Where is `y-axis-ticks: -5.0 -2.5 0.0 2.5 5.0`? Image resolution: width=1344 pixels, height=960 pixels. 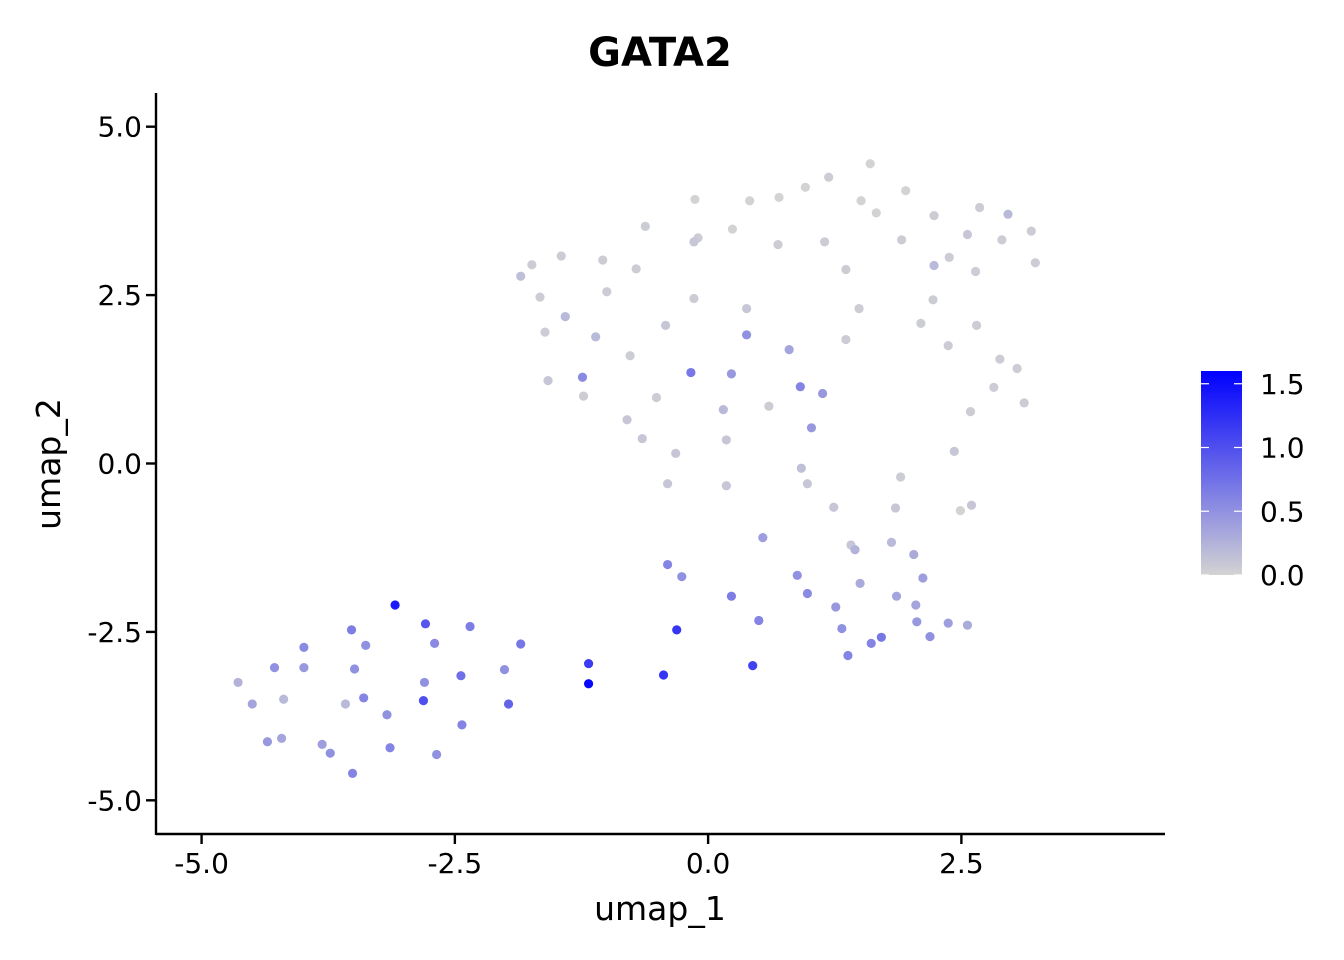 y-axis-ticks: -5.0 -2.5 0.0 2.5 5.0 is located at coordinates (121, 464).